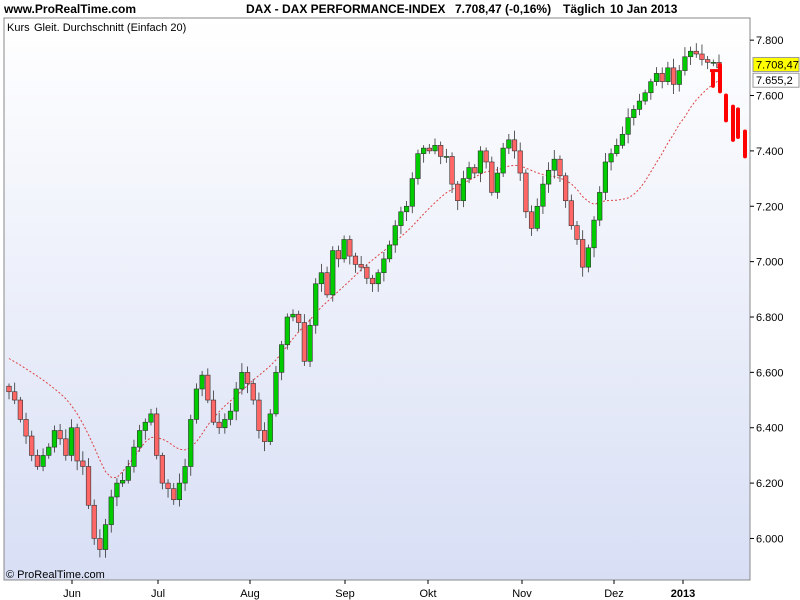 This screenshot has width=800, height=600. I want to click on x-tick-label: Okt, so click(427, 594).